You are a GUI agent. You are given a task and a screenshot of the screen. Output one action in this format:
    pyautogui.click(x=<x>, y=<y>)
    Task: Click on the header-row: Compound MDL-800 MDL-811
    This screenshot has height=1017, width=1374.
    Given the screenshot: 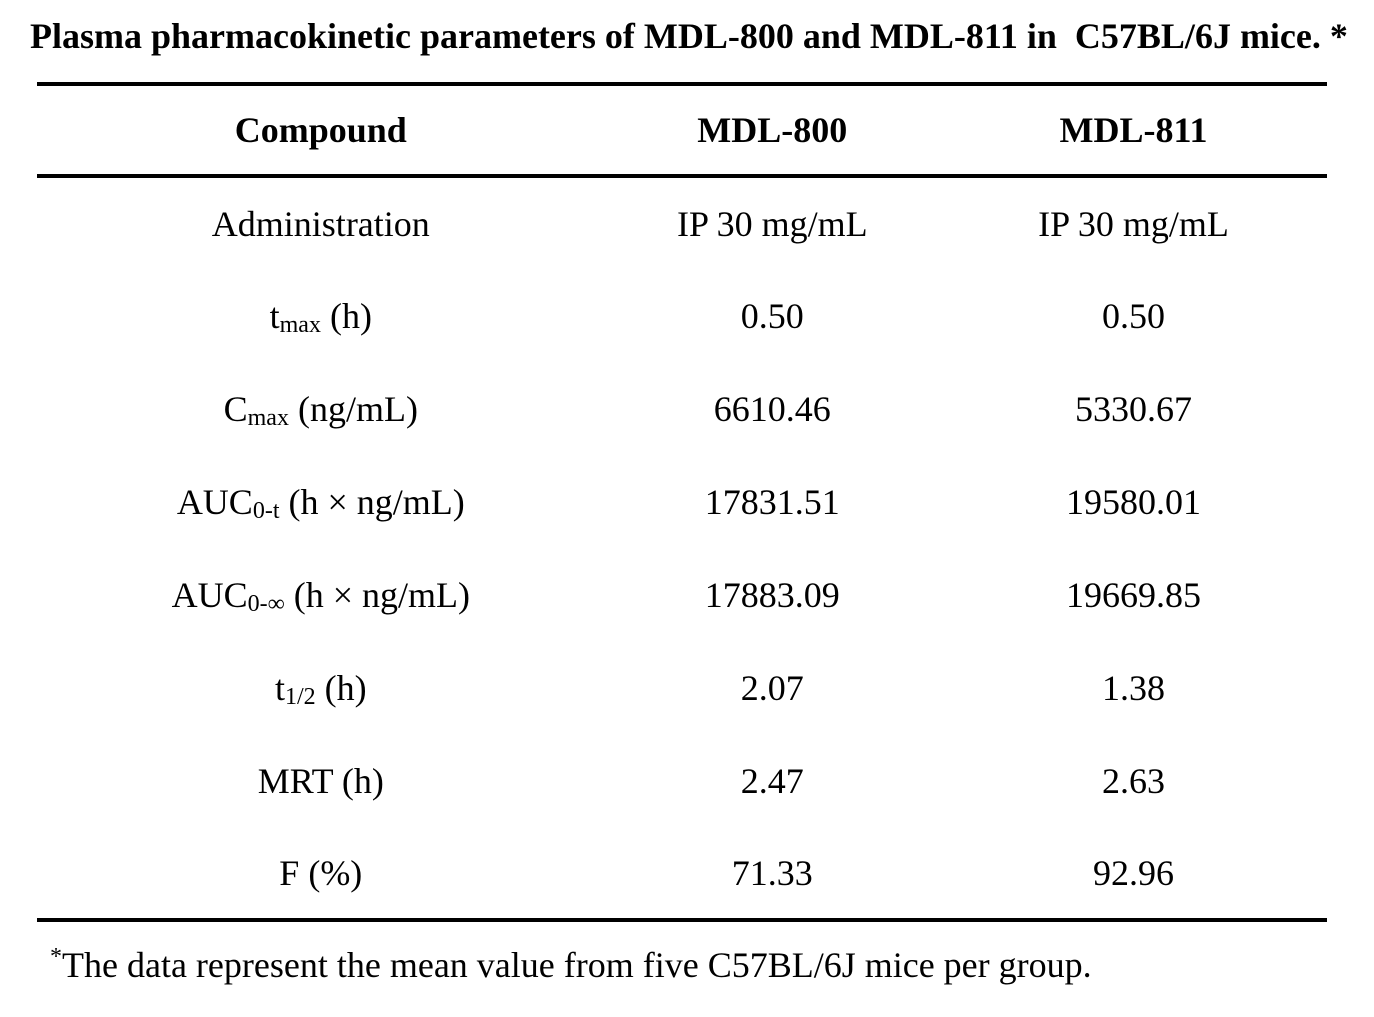 What is the action you would take?
    pyautogui.click(x=682, y=131)
    